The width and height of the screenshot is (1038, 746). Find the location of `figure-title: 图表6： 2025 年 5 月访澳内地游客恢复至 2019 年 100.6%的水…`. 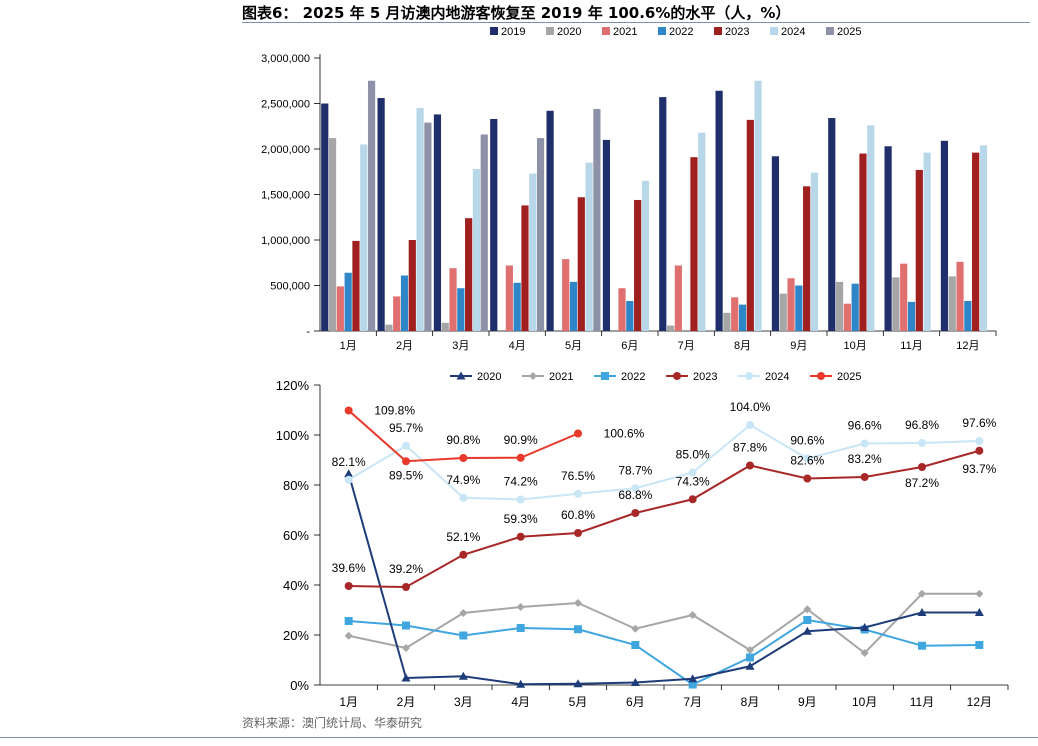

figure-title: 图表6： 2025 年 5 月访澳内地游客恢复至 2019 年 100.6%的水… is located at coordinates (516, 13).